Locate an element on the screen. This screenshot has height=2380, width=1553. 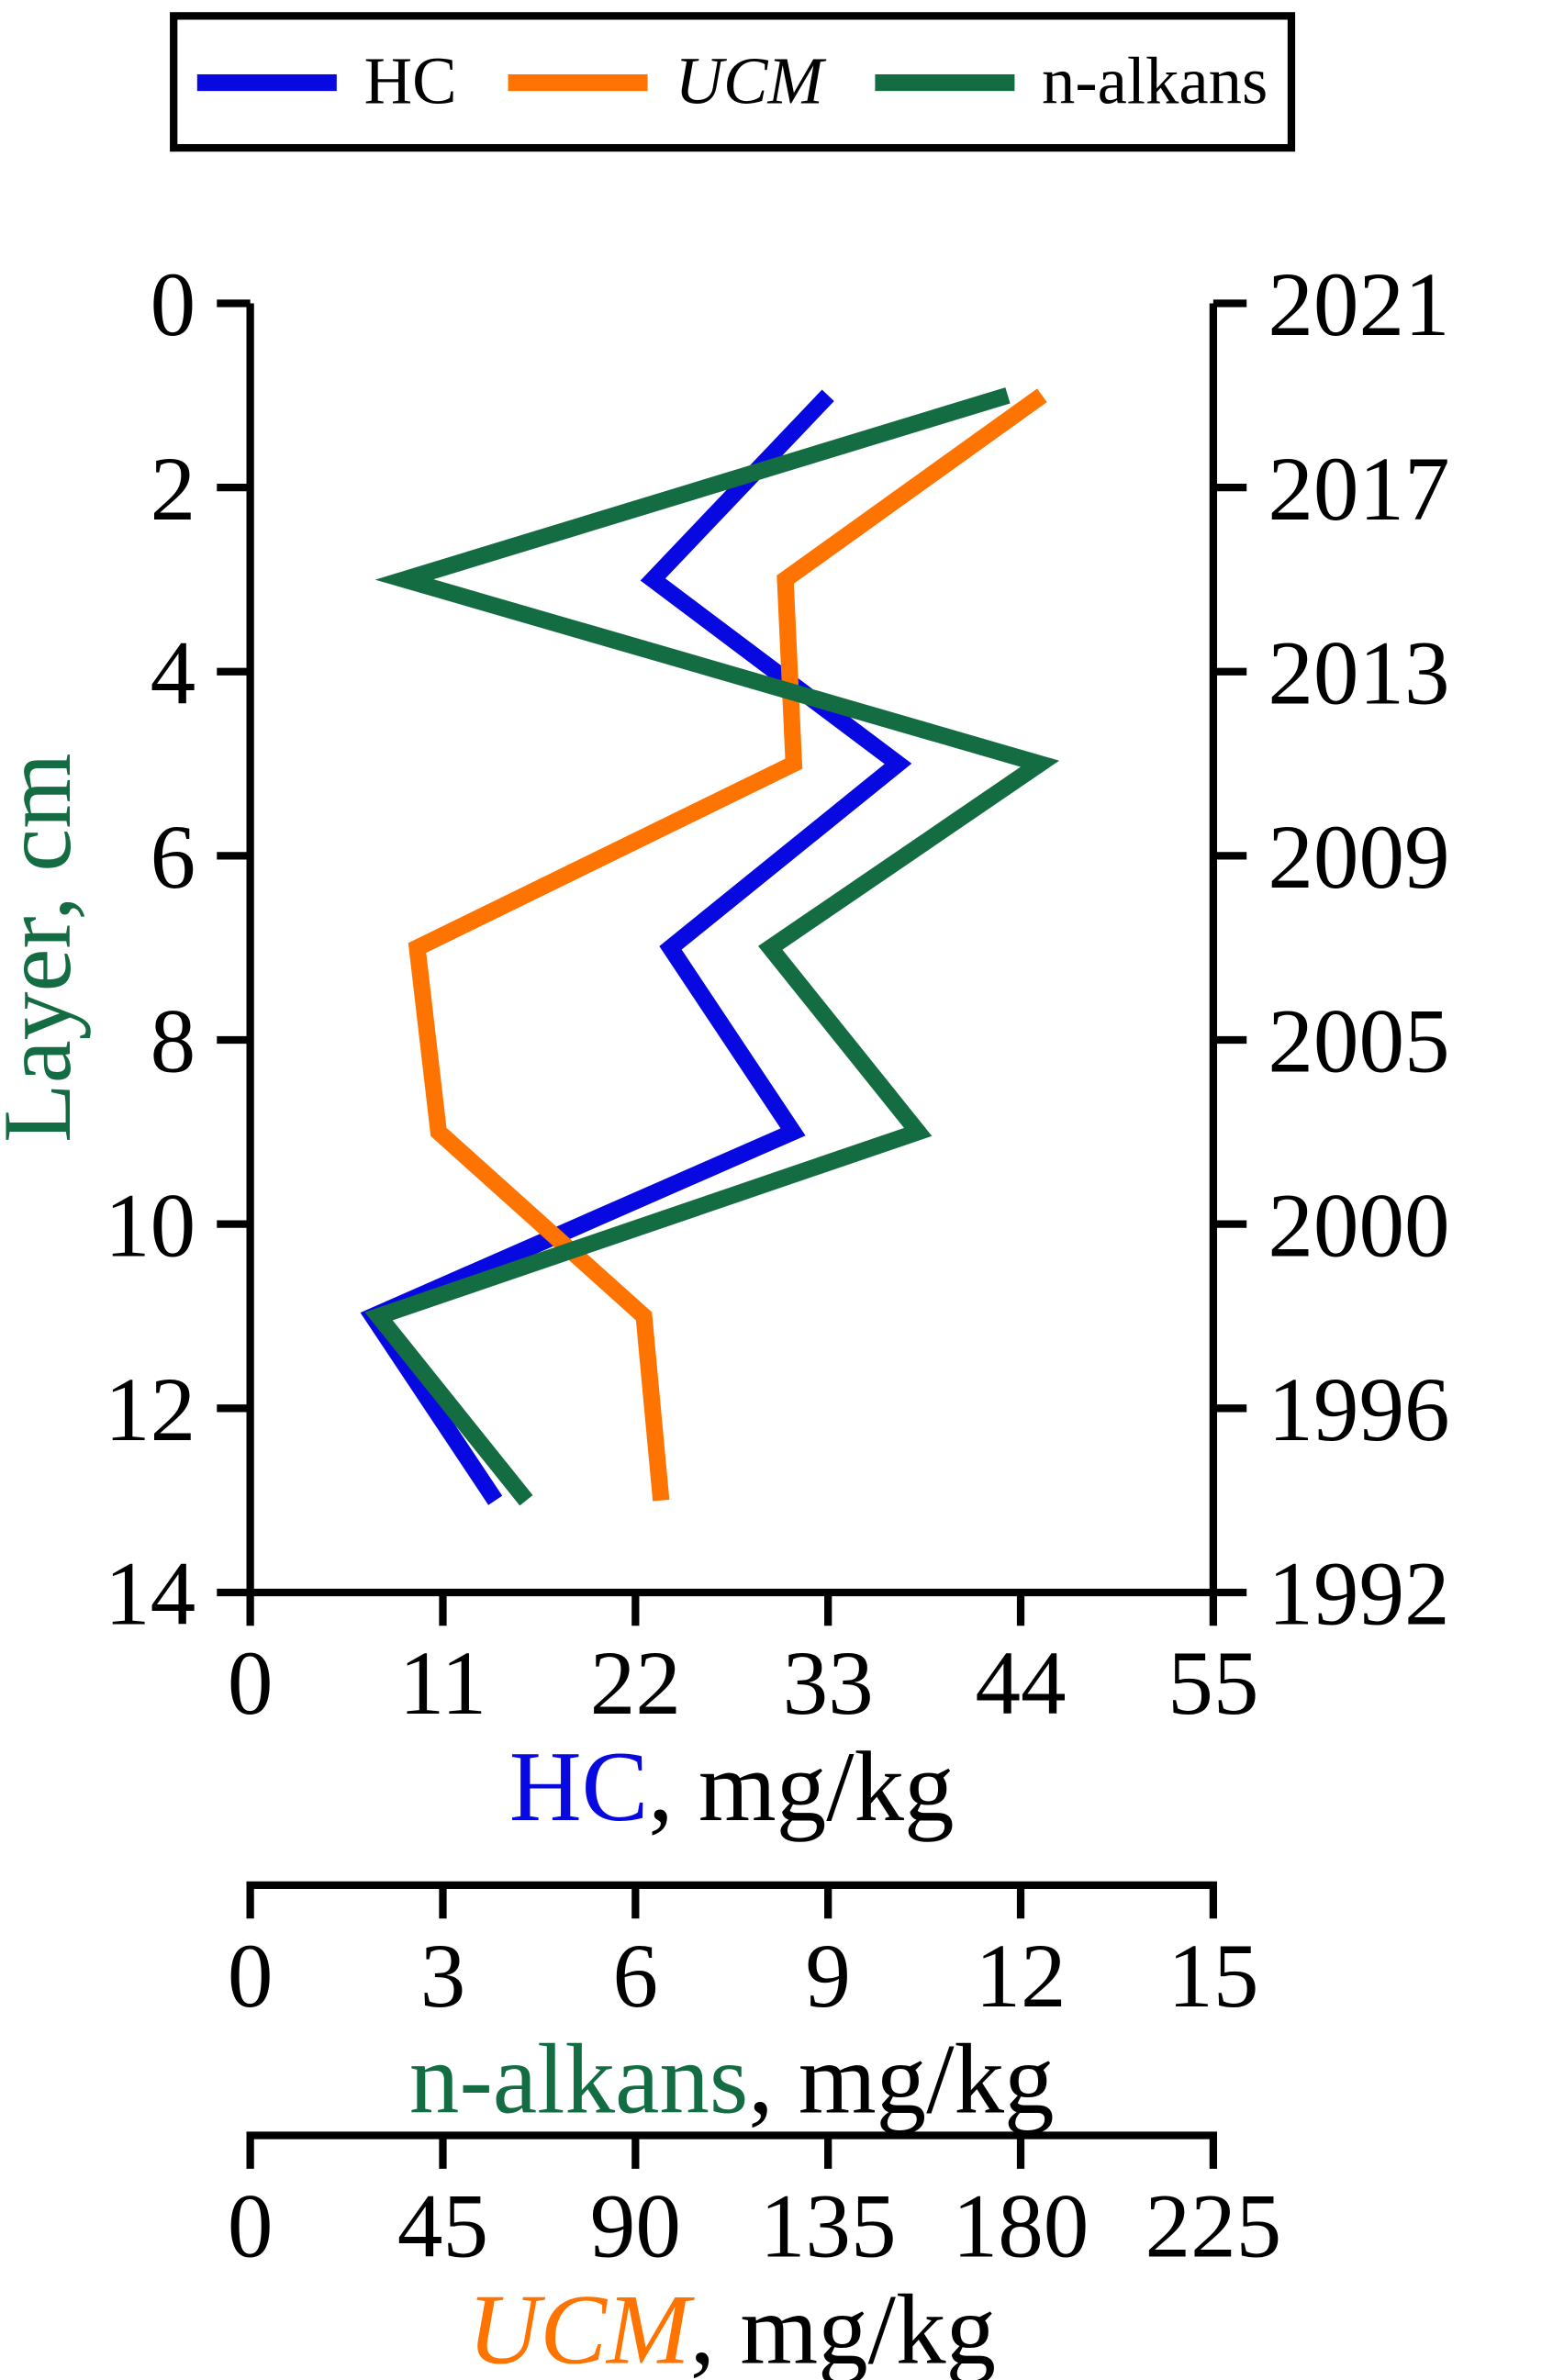
depth-axis-title: Layer, cm is located at coordinates (46, 948).